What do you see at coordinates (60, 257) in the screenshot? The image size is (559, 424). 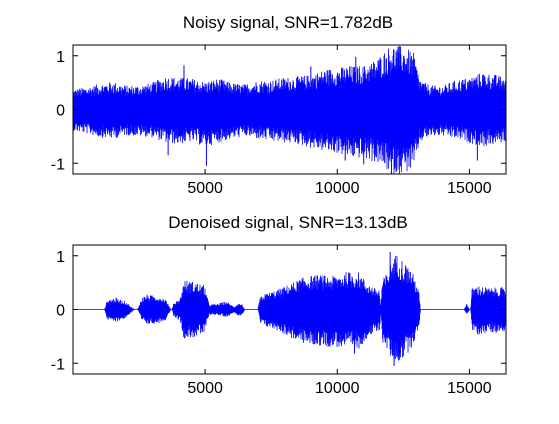 I see `denoised-ytick-label: 1` at bounding box center [60, 257].